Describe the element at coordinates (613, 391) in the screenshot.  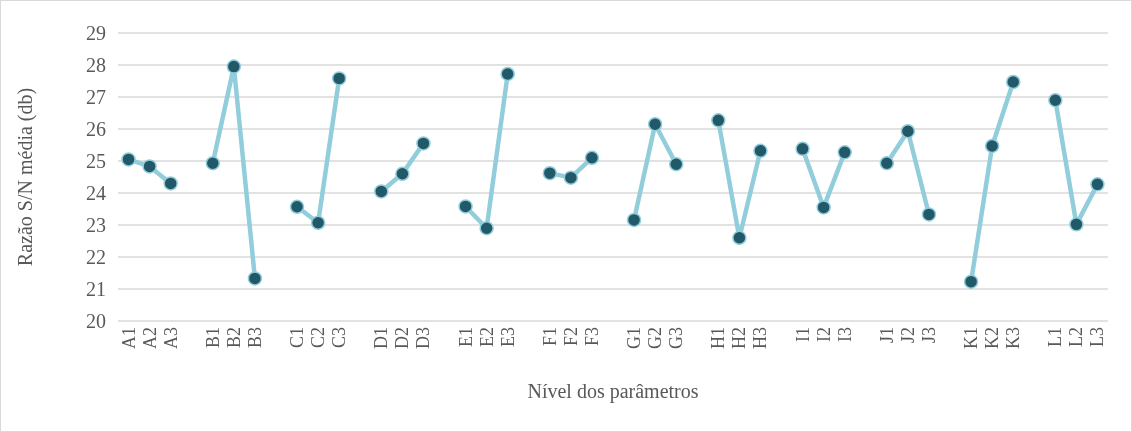
I see `x-axis-title: Nível dos parâmetros` at that location.